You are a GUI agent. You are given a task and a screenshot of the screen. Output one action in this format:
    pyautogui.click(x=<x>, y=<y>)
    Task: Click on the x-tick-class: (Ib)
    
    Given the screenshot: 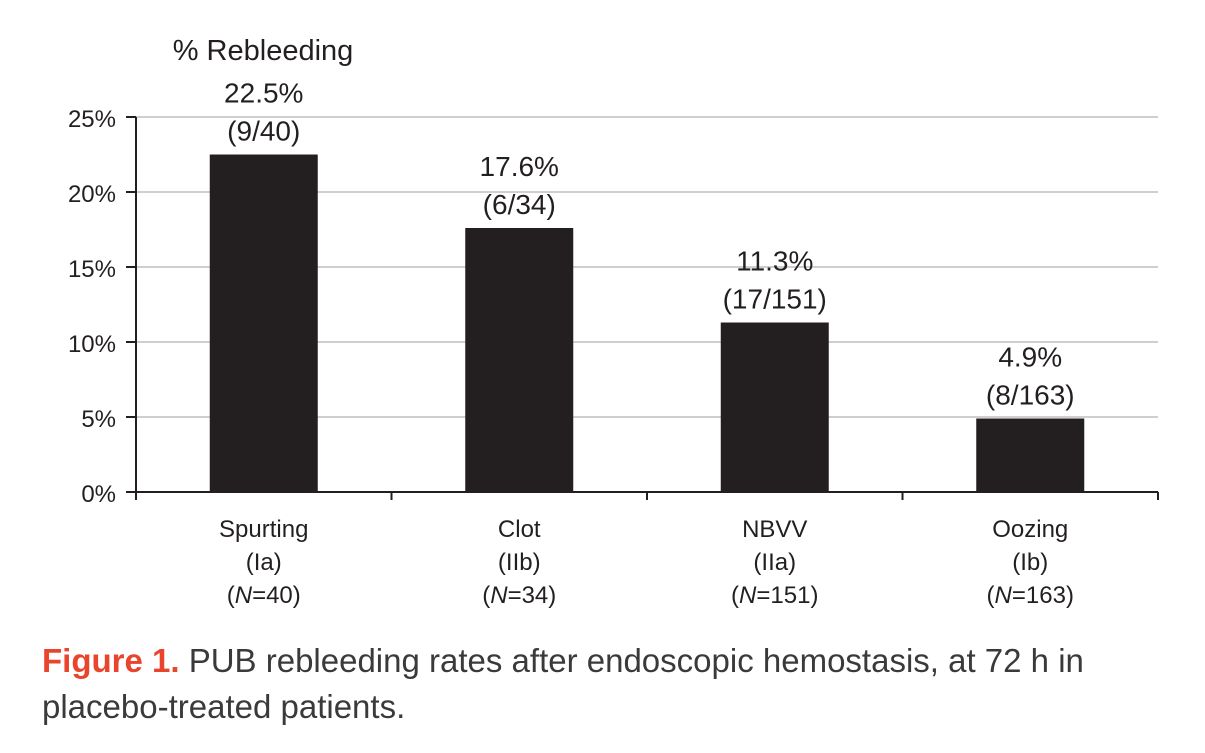 What is the action you would take?
    pyautogui.click(x=1030, y=562)
    